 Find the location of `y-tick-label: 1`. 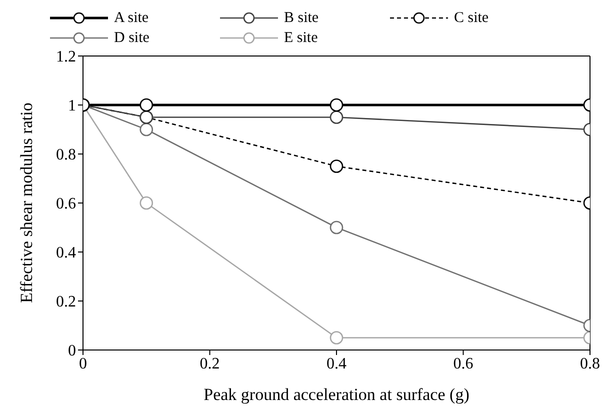

y-tick-label: 1 is located at coordinates (72, 106).